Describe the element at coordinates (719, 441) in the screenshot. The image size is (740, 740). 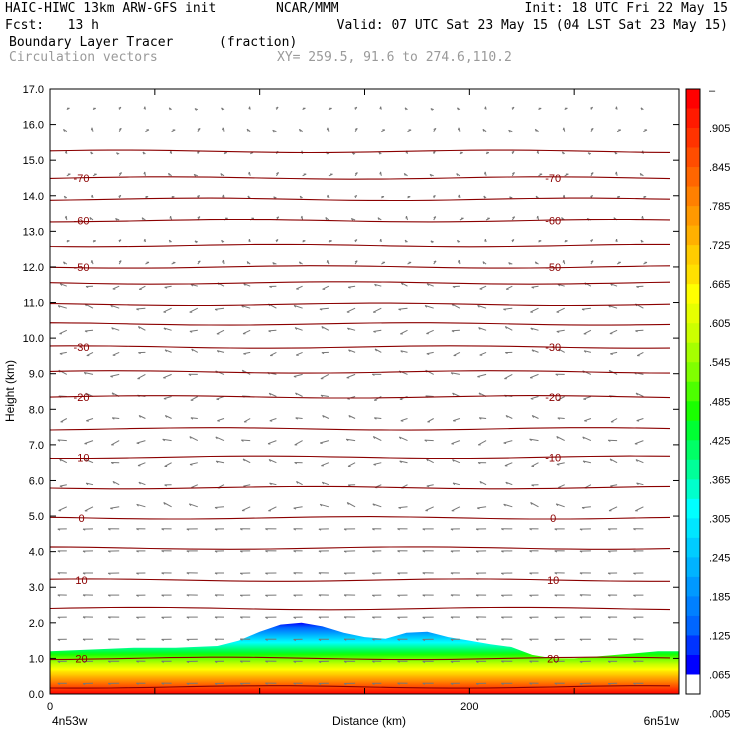
I see `colorbar-label: .425` at that location.